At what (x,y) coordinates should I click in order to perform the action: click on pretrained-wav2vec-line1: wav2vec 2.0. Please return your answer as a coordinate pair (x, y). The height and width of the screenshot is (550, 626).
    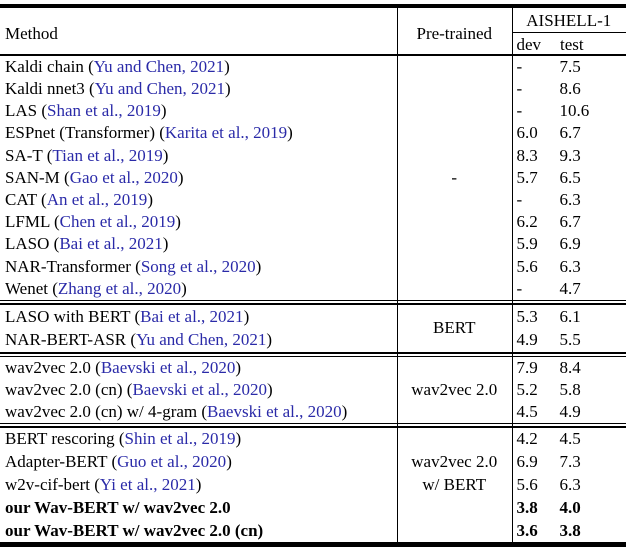
    Looking at the image, I should click on (454, 461).